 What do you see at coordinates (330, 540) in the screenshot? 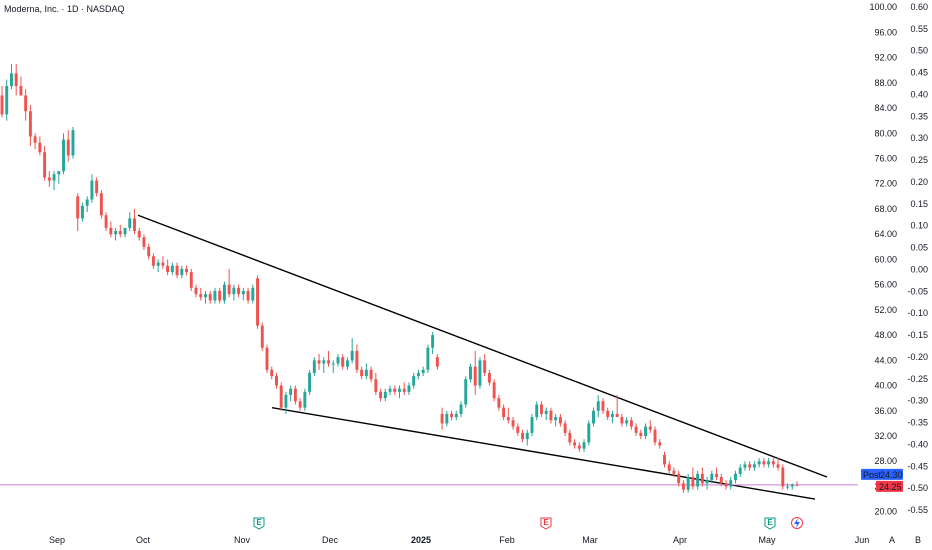
I see `x-tick-label: Dec` at bounding box center [330, 540].